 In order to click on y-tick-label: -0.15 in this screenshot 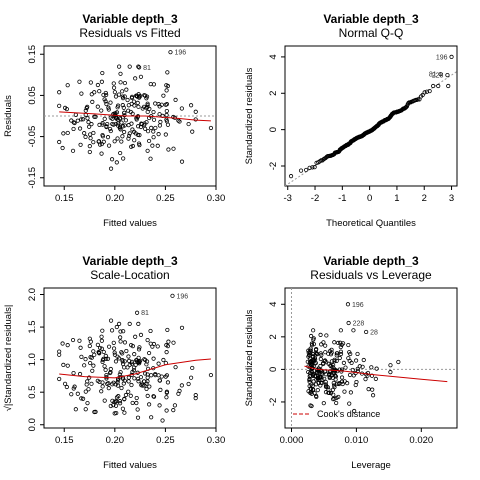, I will do `click(32, 178)`.